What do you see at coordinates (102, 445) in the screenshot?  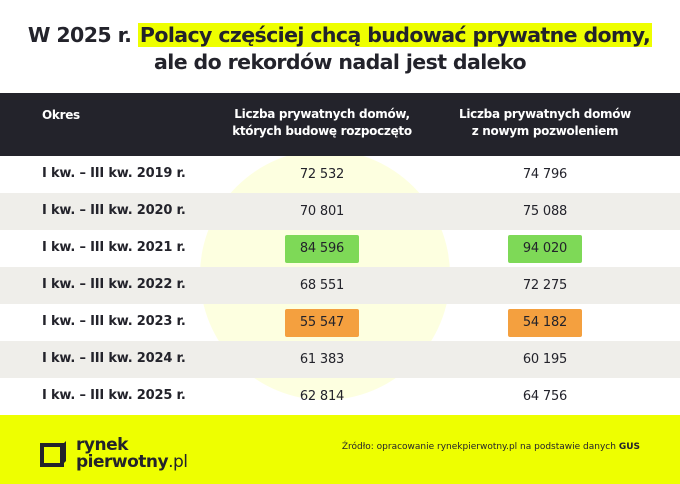 I see `logo-line1: rynek` at bounding box center [102, 445].